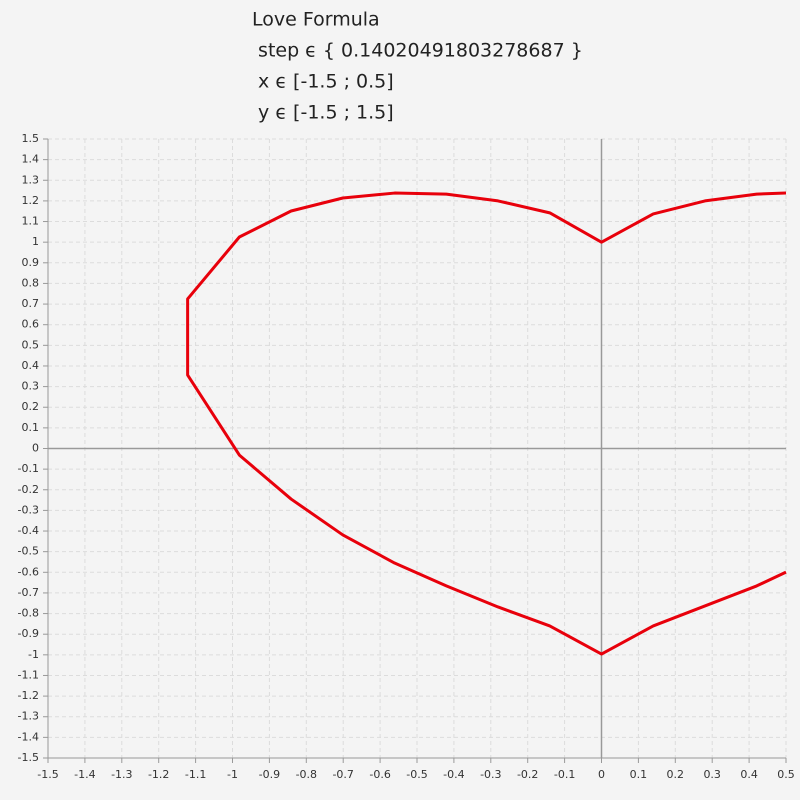  What do you see at coordinates (416, 774) in the screenshot?
I see `x-tick-label: -0.5` at bounding box center [416, 774].